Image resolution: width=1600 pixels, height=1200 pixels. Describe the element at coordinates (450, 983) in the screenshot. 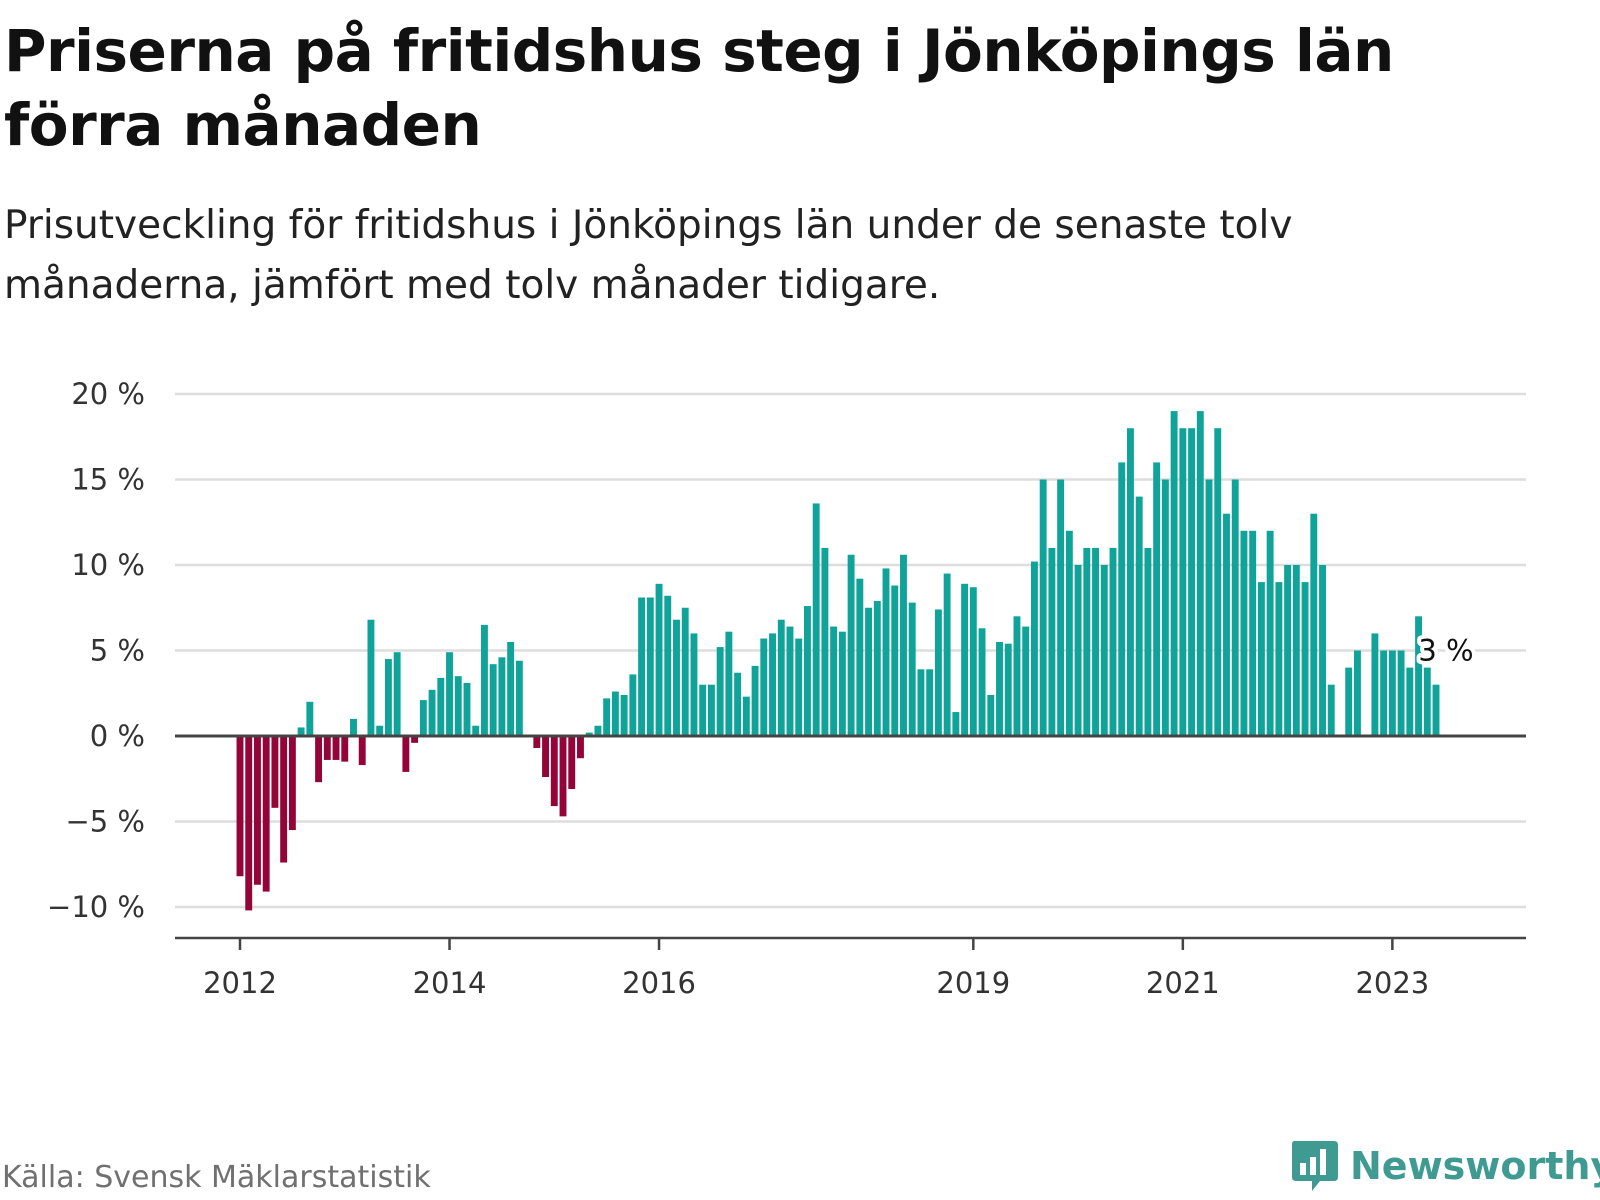

I see `x-tick-label: 2014` at that location.